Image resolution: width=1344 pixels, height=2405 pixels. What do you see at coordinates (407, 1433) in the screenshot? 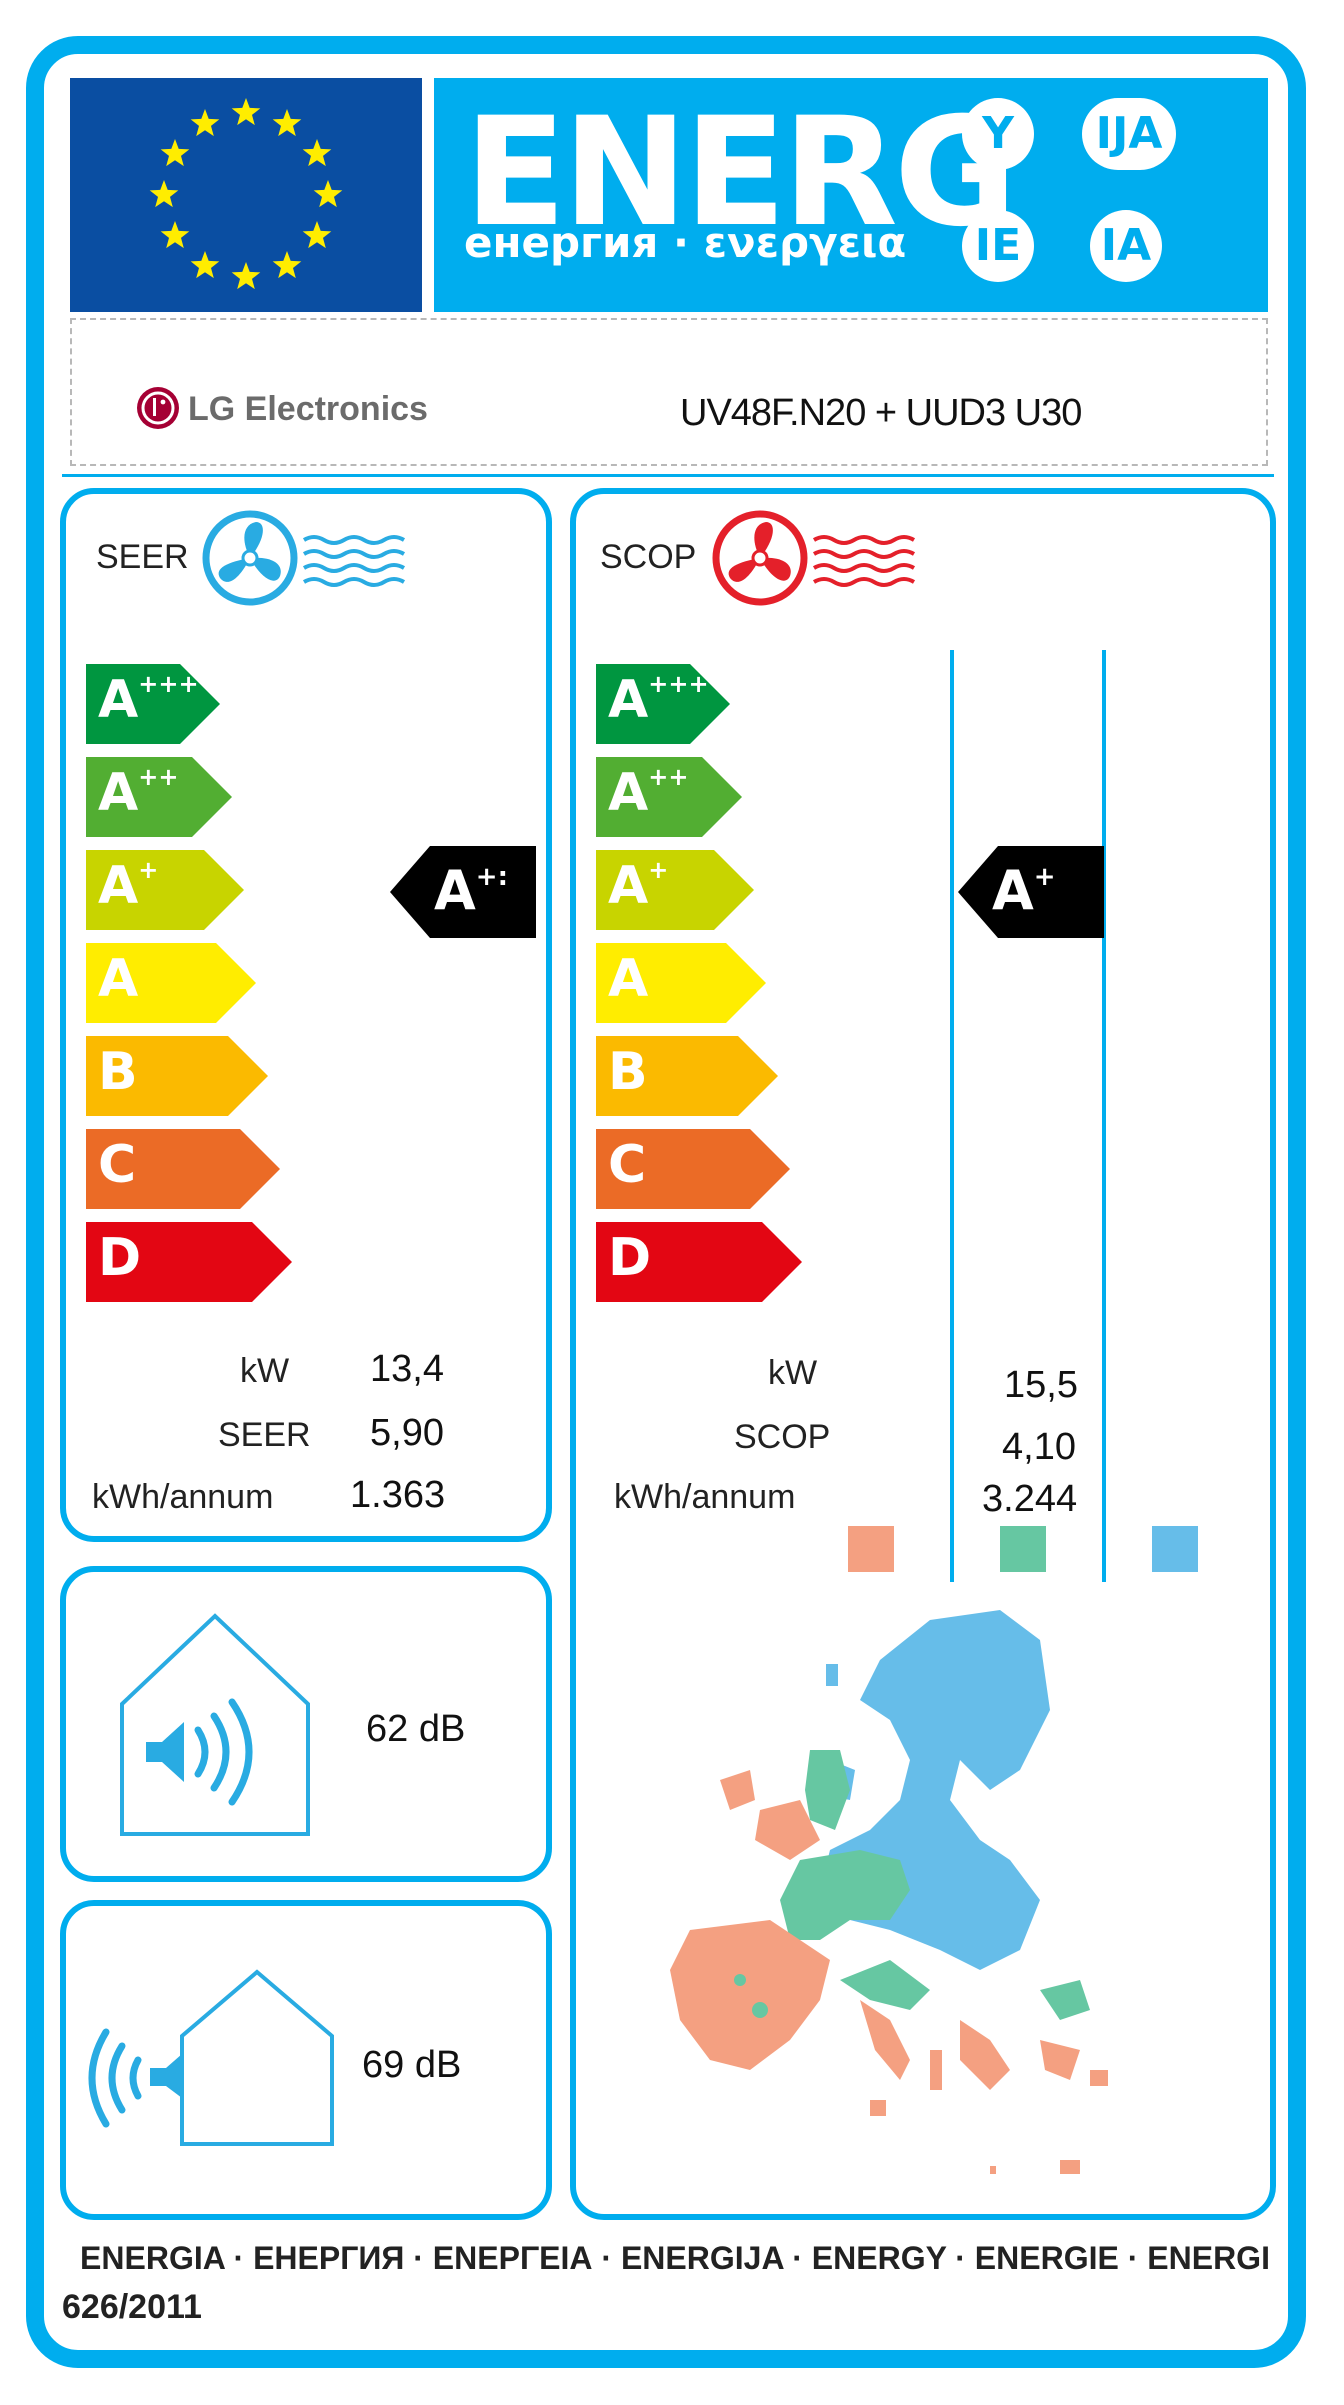
I see `cooling-seer-value: 5,90` at bounding box center [407, 1433].